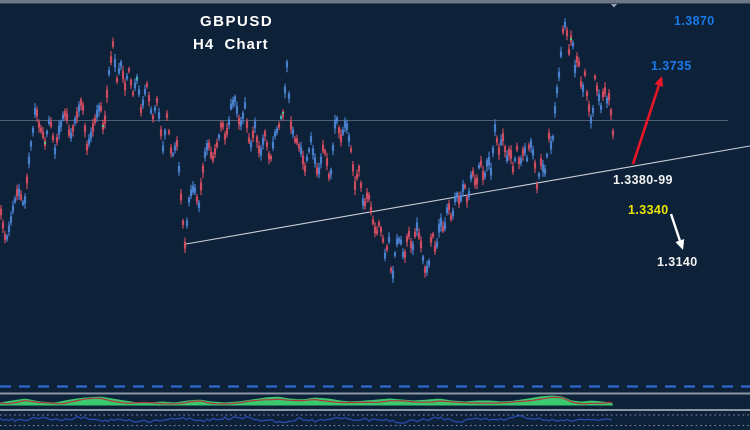 Image resolution: width=750 pixels, height=430 pixels. What do you see at coordinates (675, 227) in the screenshot?
I see `bearish-projection-arrow` at bounding box center [675, 227].